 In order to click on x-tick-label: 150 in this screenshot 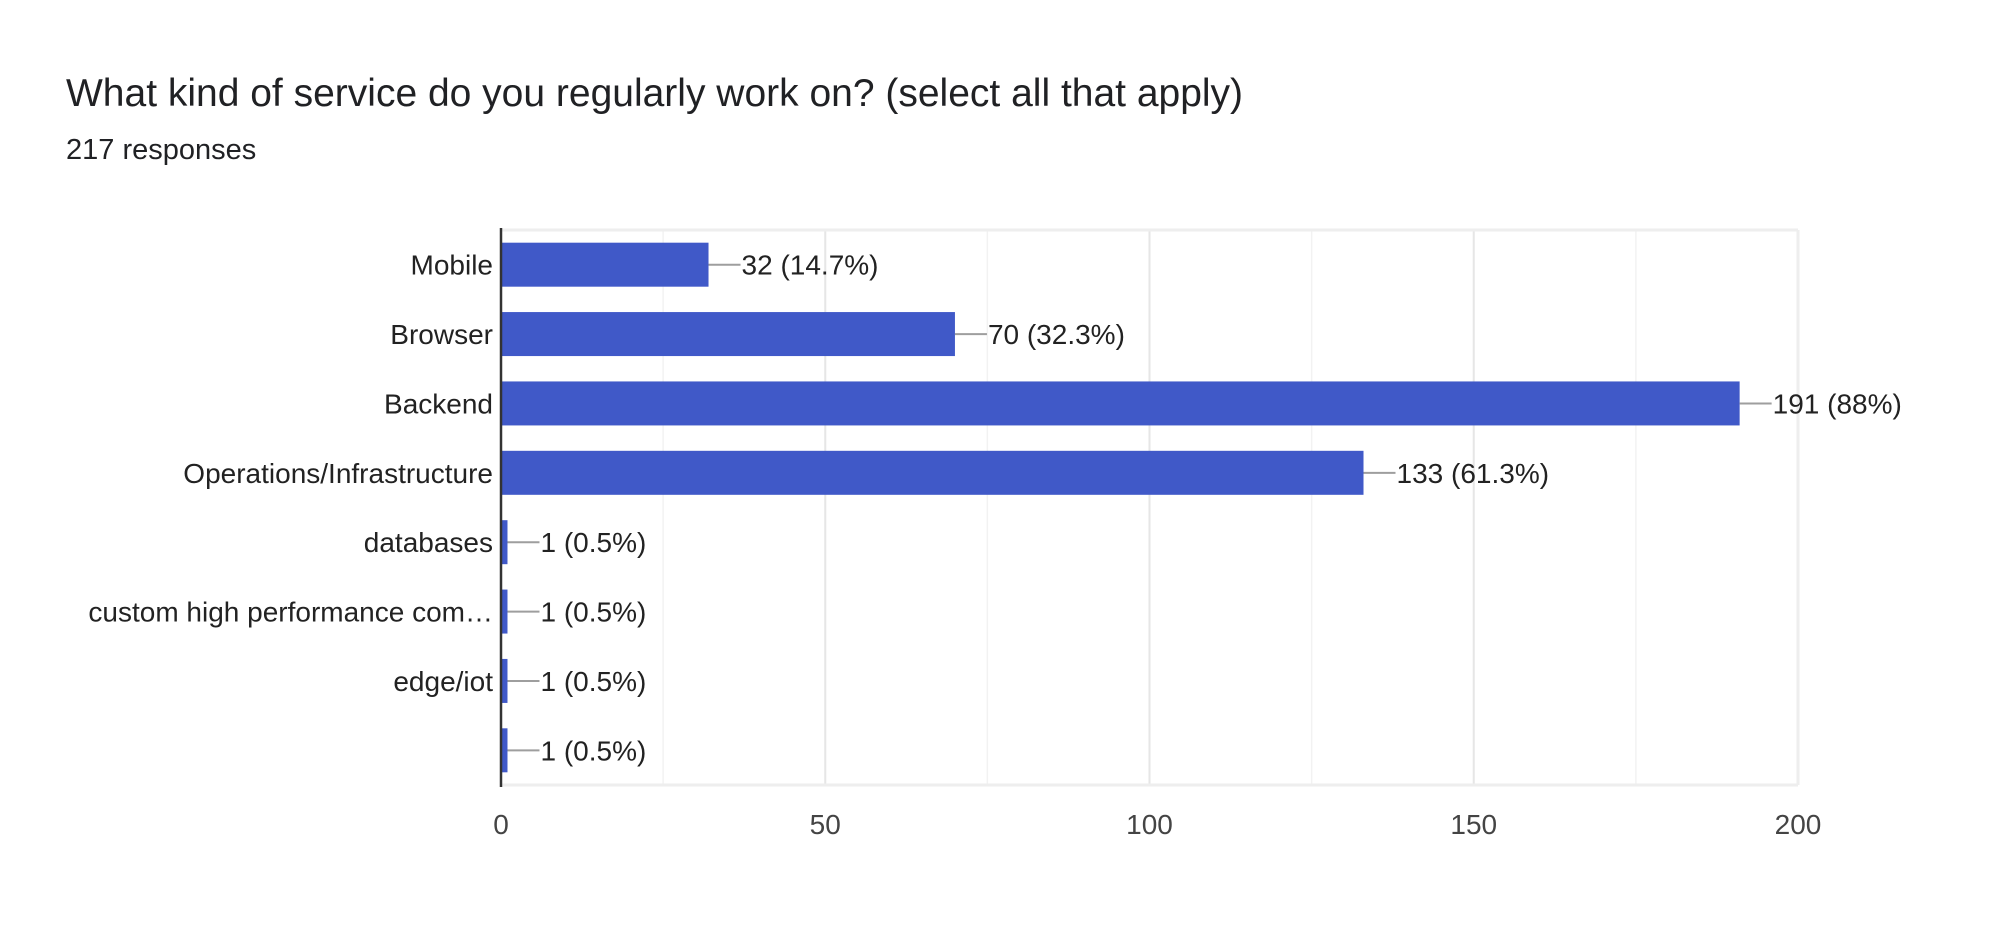, I will do `click(1473, 824)`.